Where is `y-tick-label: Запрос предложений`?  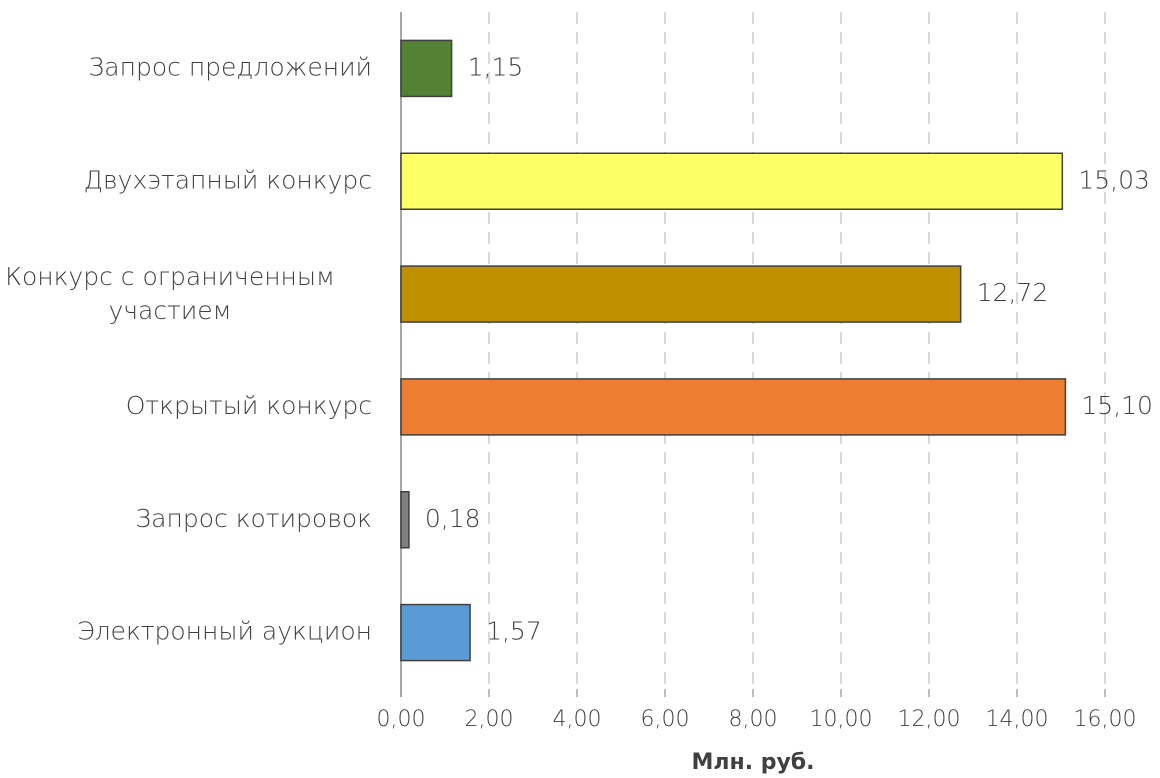
y-tick-label: Запрос предложений is located at coordinates (230, 66).